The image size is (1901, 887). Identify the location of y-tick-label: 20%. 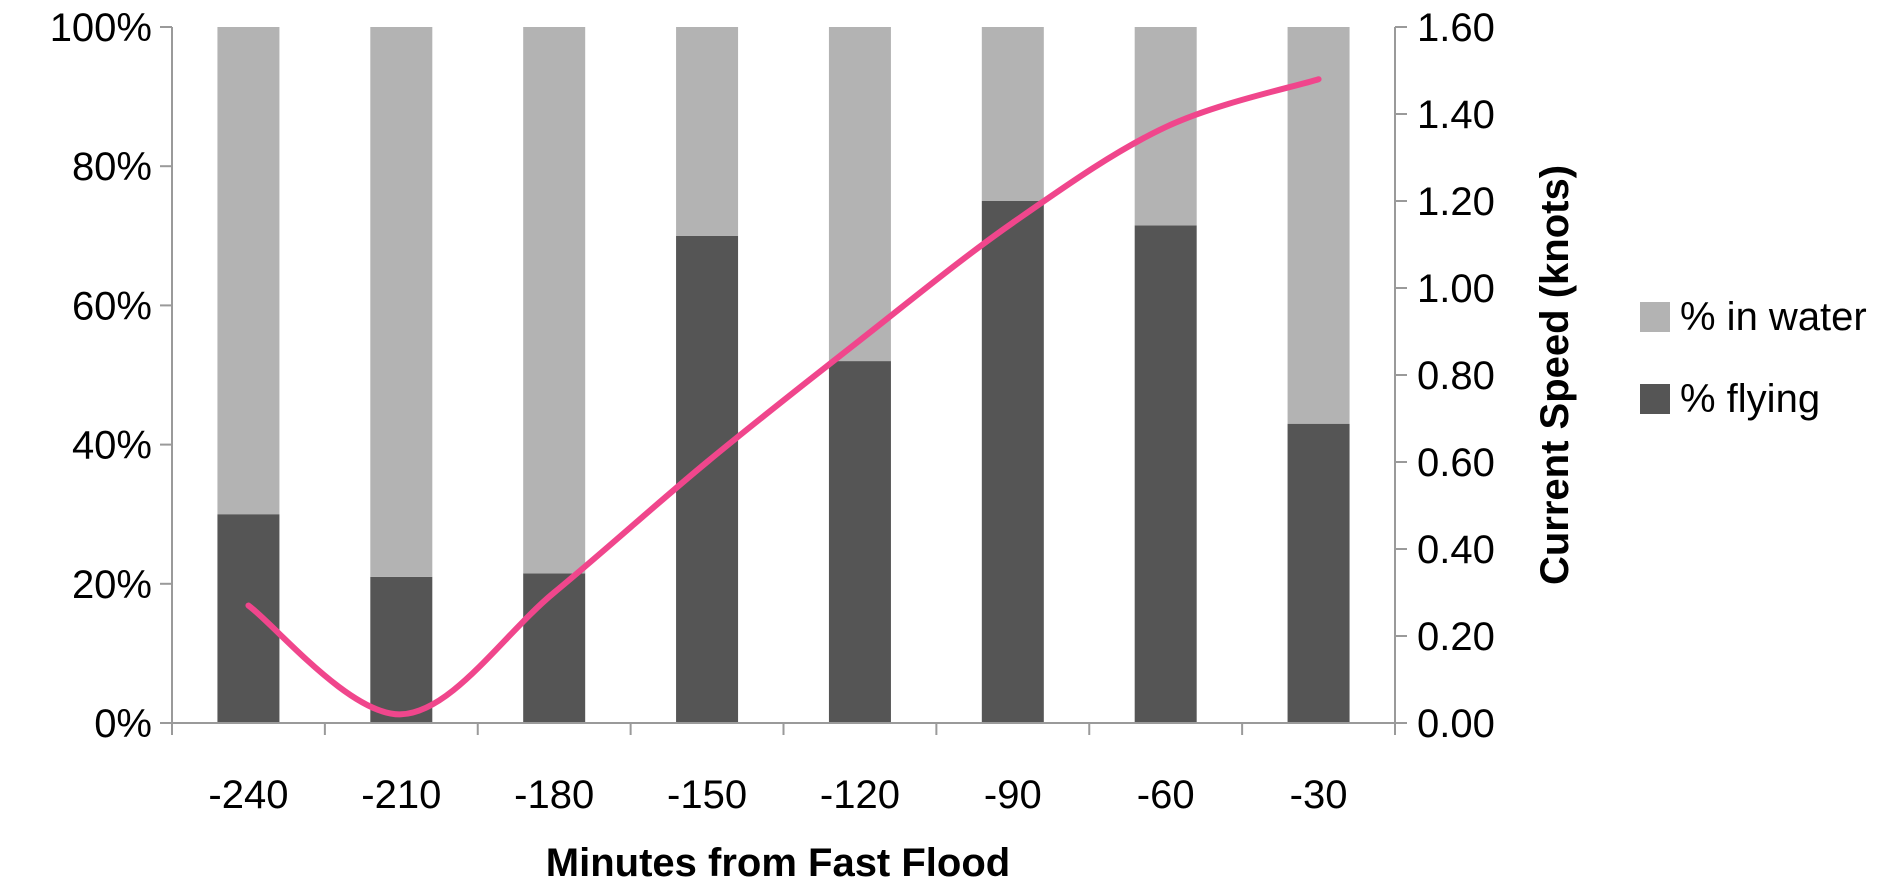
(112, 585).